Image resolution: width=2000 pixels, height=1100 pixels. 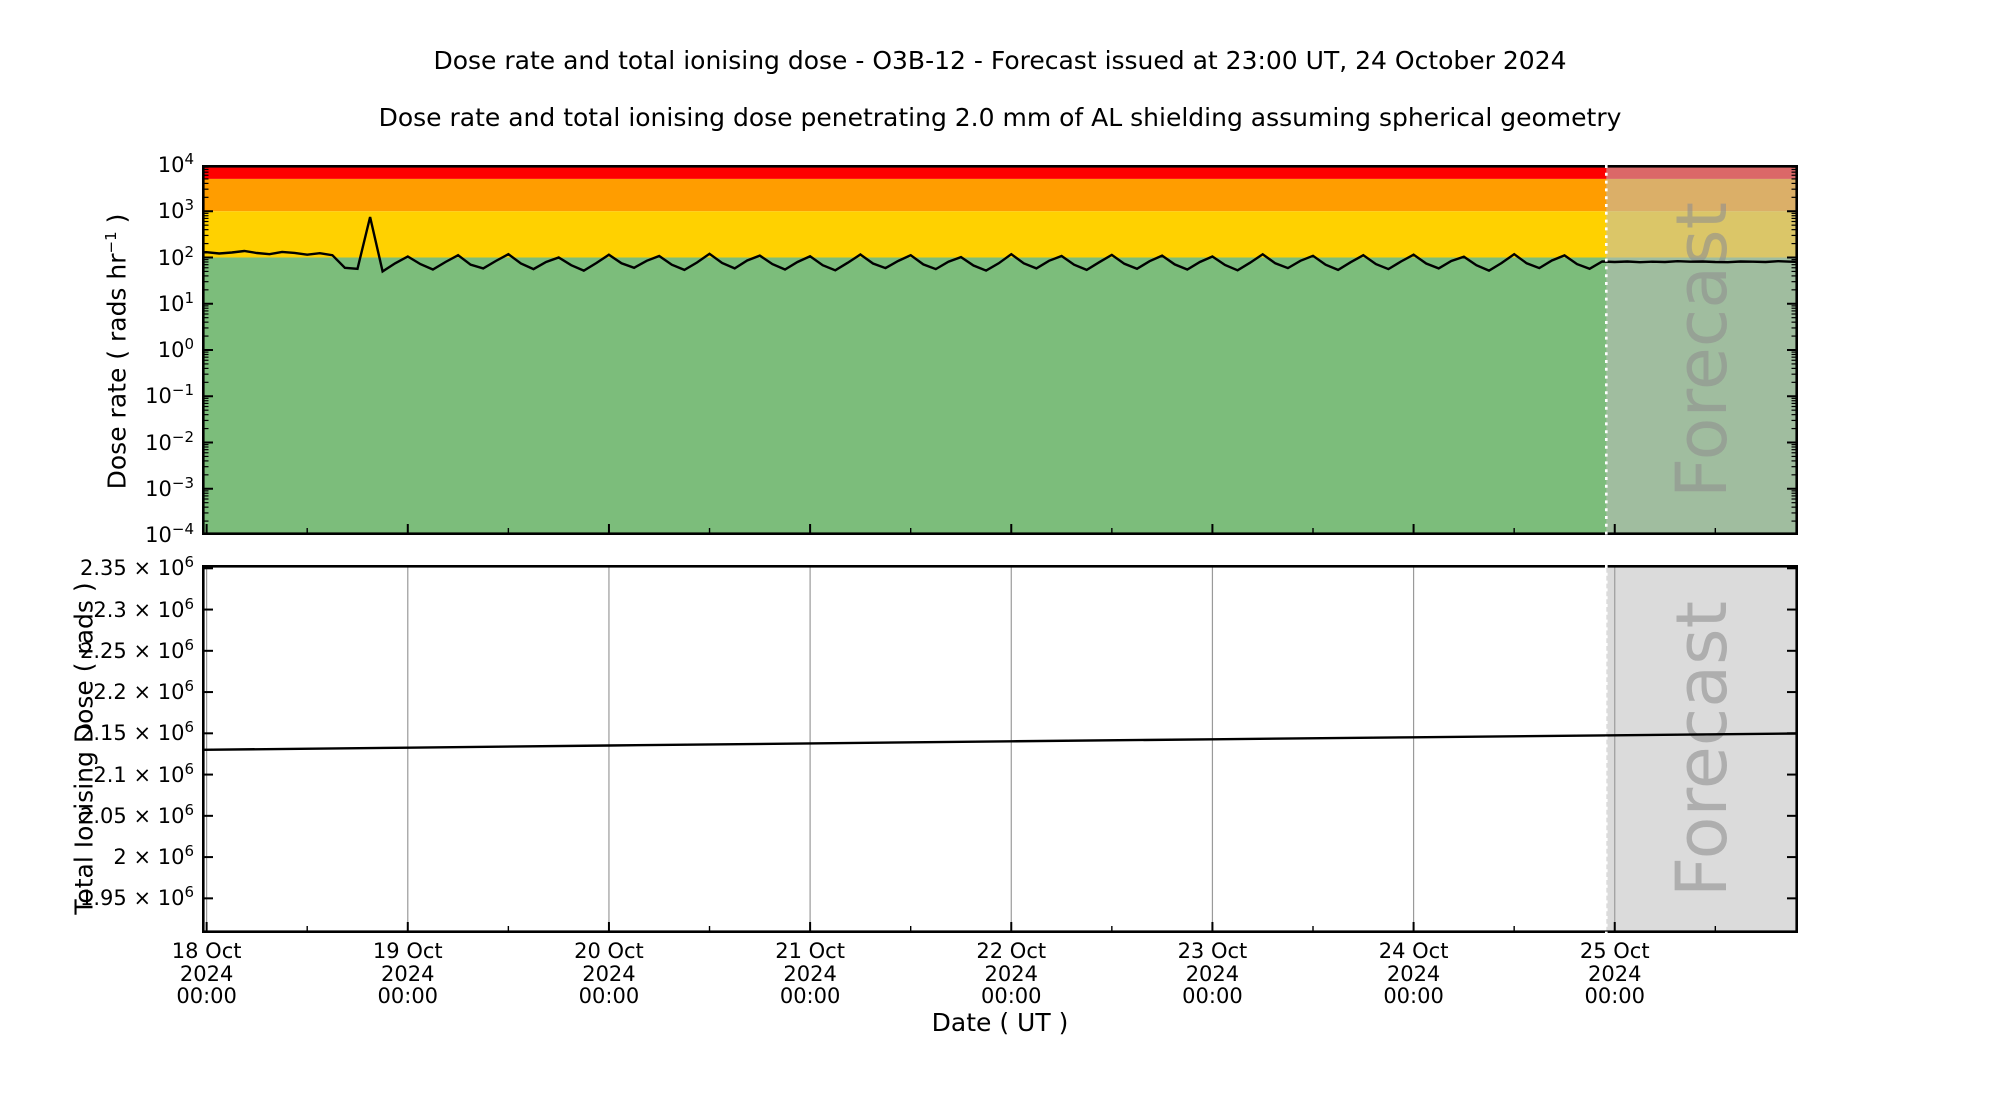 What do you see at coordinates (143, 608) in the screenshot?
I see `y-tick-label: 2.3 × 106` at bounding box center [143, 608].